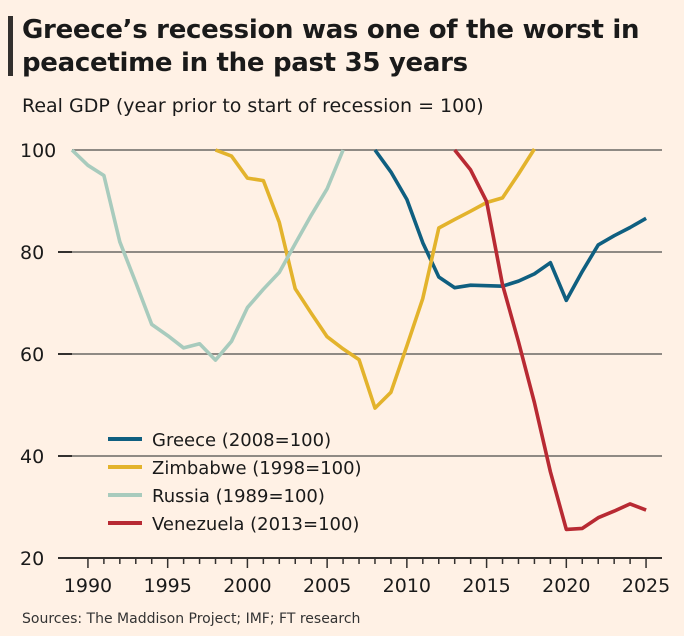 This screenshot has width=684, height=636. Describe the element at coordinates (247, 586) in the screenshot. I see `x-tick-label: 2000` at that location.